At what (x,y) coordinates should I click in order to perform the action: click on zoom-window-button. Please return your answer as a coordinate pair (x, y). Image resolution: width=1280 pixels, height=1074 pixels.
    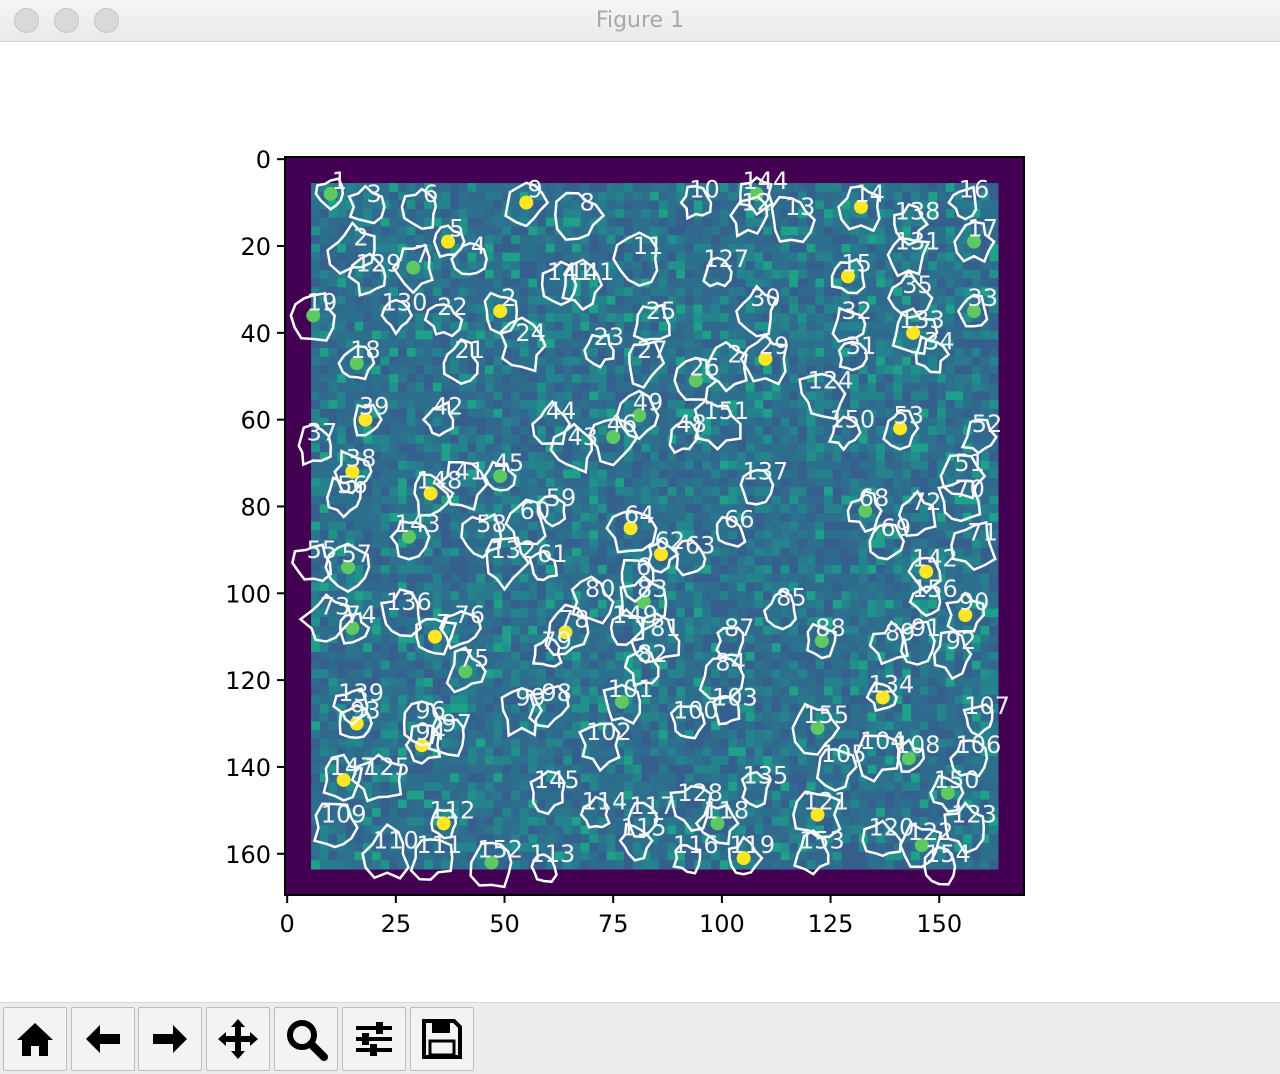
    Looking at the image, I should click on (106, 20).